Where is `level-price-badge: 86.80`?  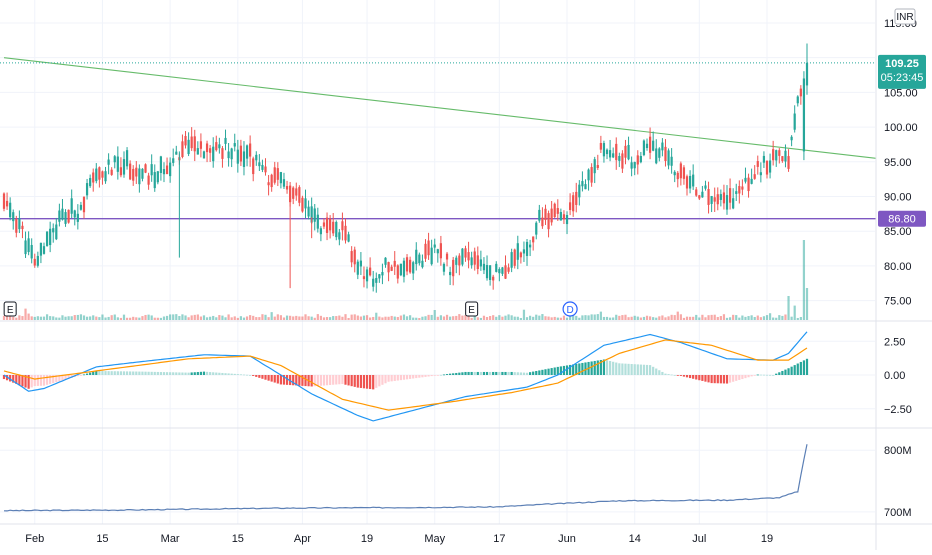
level-price-badge: 86.80 is located at coordinates (902, 218).